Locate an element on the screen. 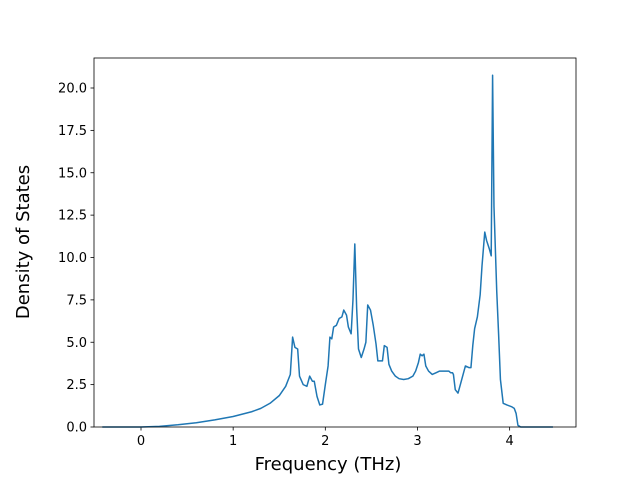 This screenshot has height=480, width=640. x-axis-label: Frequency (THz) is located at coordinates (328, 464).